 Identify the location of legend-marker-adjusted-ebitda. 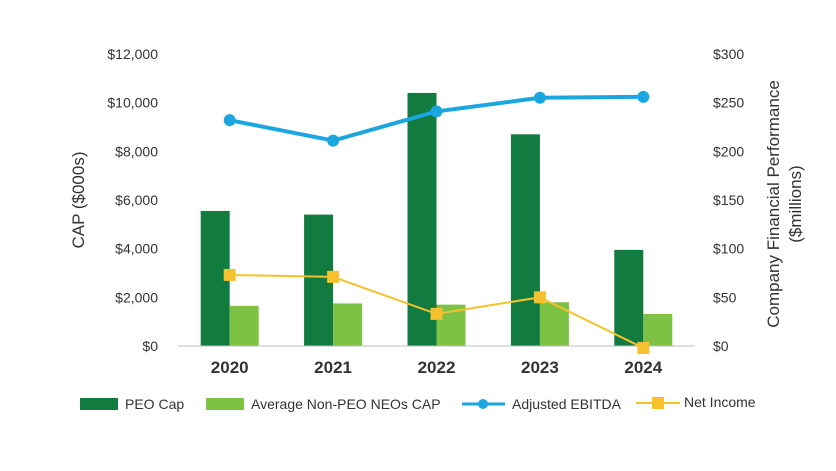
(483, 404).